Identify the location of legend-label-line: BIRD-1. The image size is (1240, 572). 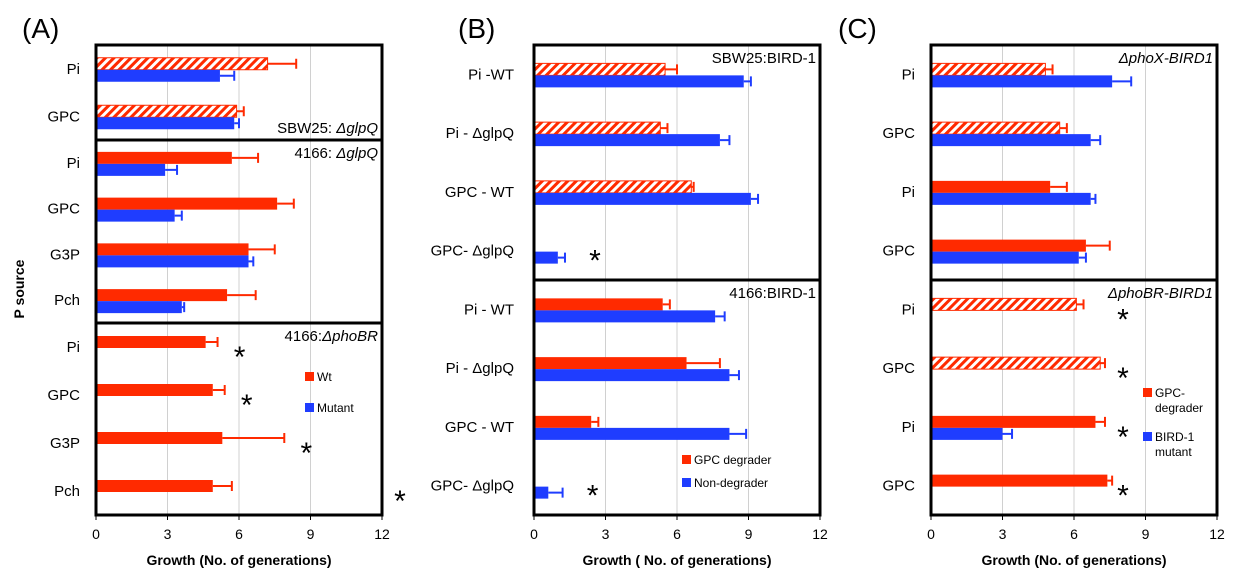
(1175, 437).